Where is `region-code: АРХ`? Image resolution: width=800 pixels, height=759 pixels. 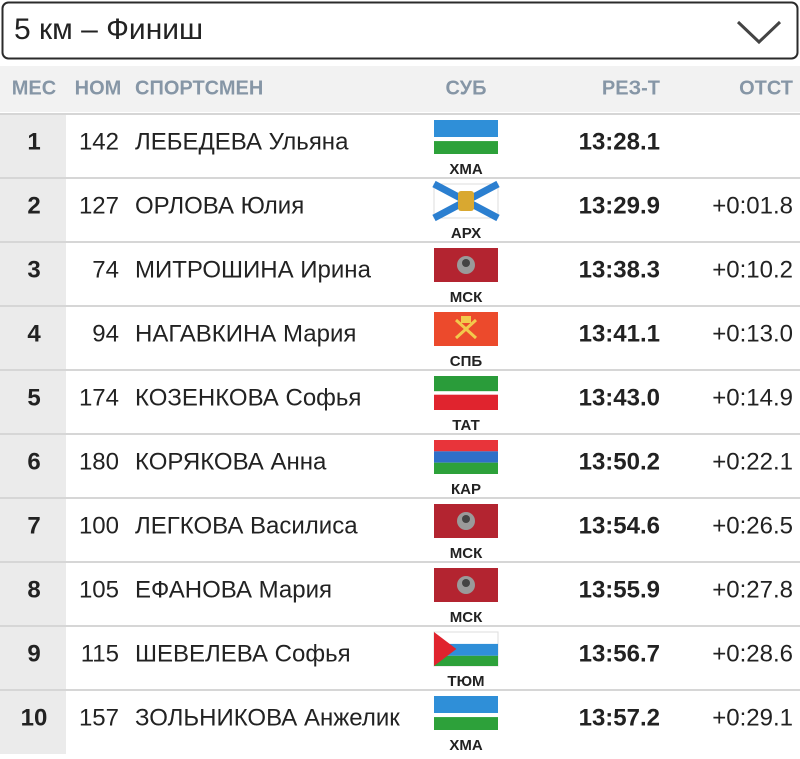
region-code: АРХ is located at coordinates (466, 233).